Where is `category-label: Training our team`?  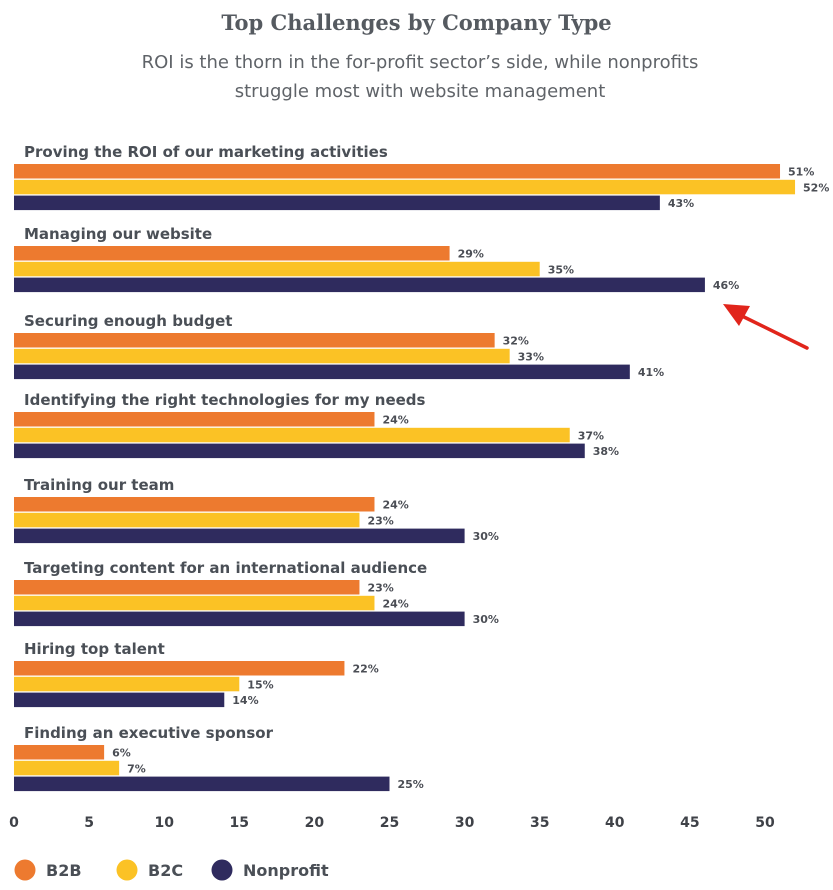
category-label: Training our team is located at coordinates (99, 485).